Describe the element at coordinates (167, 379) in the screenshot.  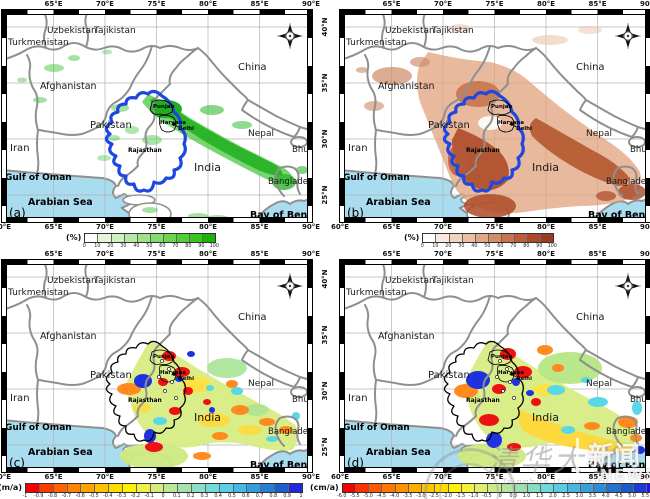
I see `well-site-markers` at that location.